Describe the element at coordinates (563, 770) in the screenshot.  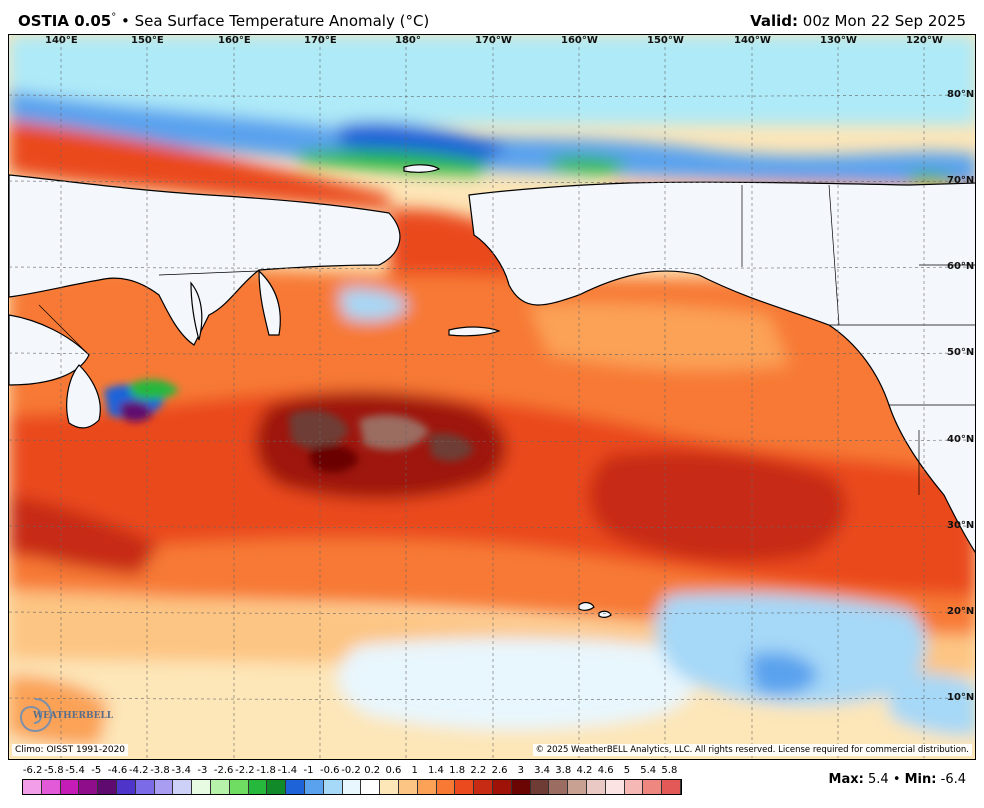
I see `legend-tick-label: 3.8` at that location.